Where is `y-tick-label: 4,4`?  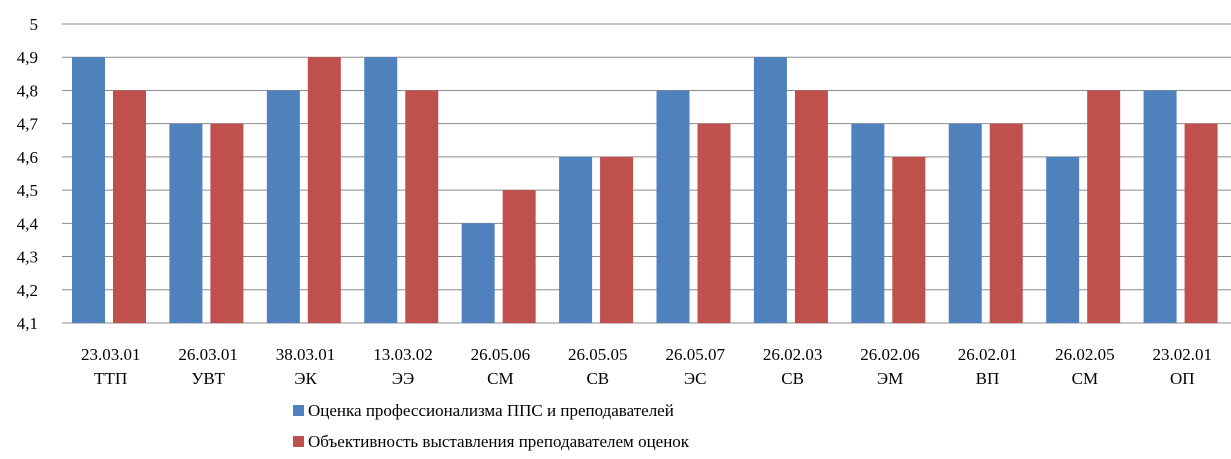
y-tick-label: 4,4 is located at coordinates (28, 223).